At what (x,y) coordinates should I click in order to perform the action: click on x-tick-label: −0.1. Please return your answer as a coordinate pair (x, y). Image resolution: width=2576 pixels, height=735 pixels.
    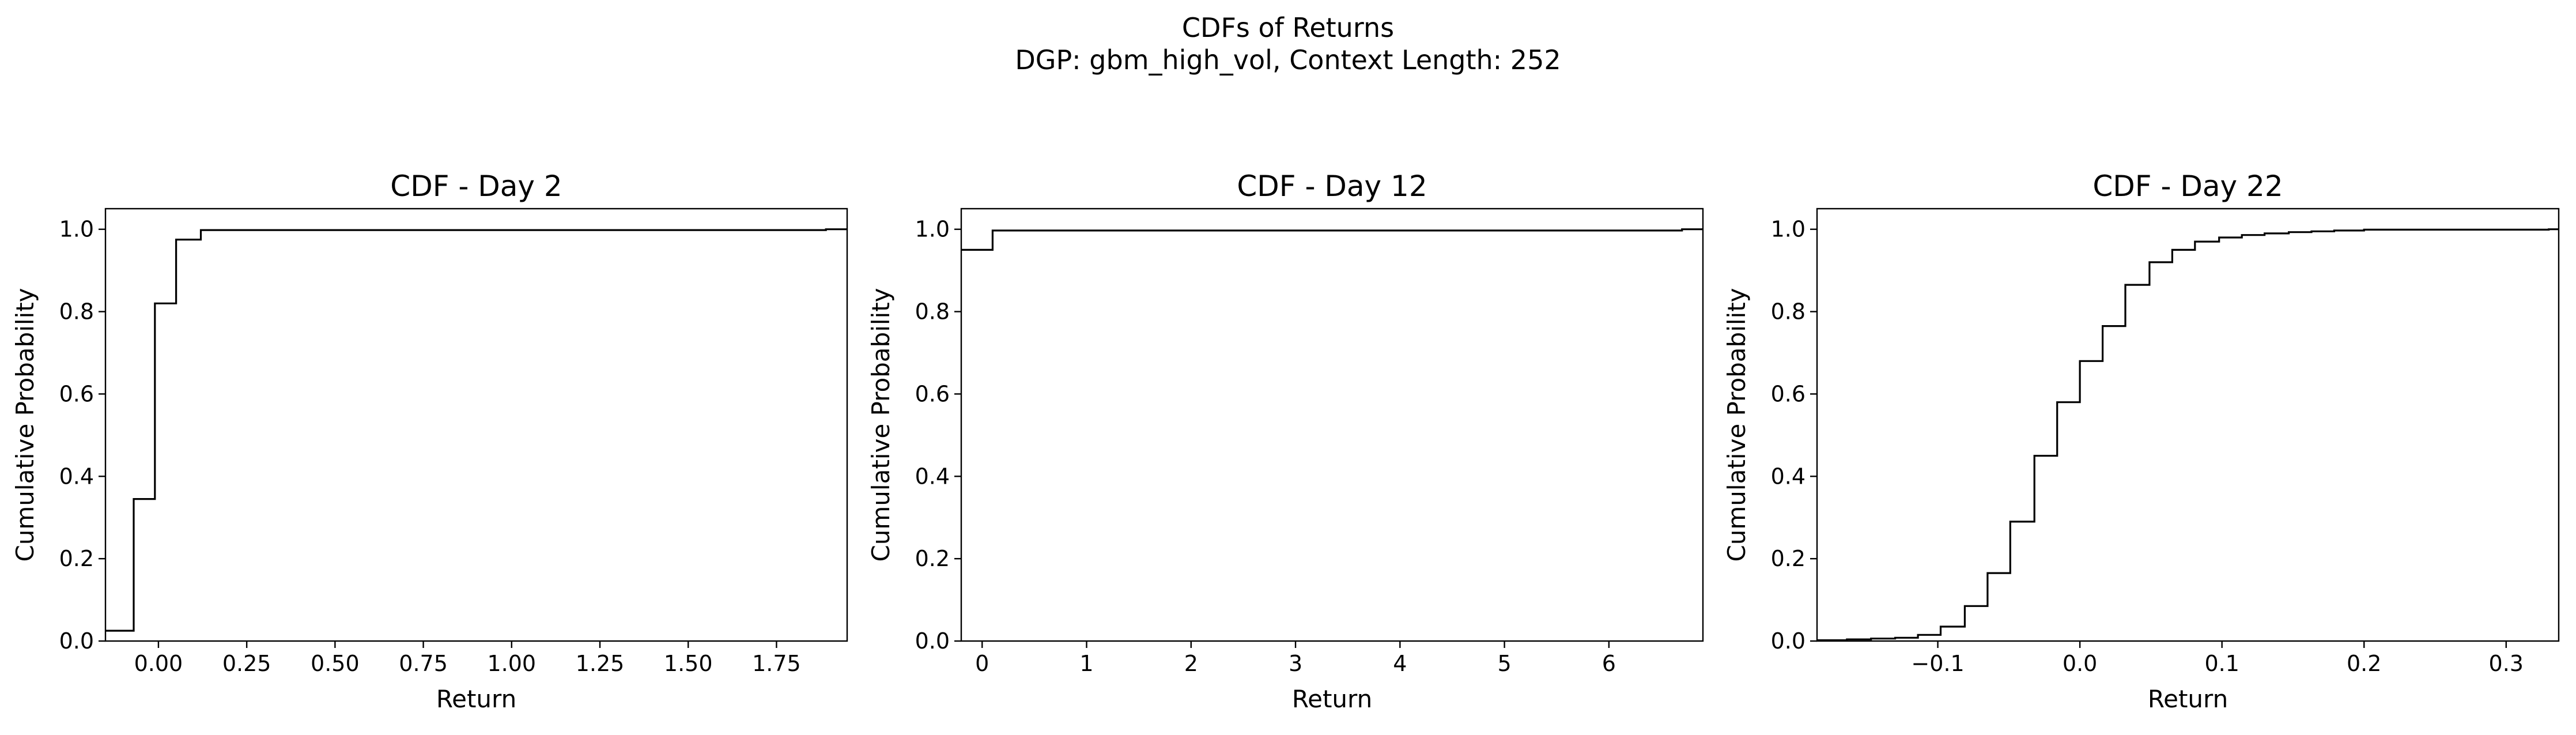
    Looking at the image, I should click on (1937, 663).